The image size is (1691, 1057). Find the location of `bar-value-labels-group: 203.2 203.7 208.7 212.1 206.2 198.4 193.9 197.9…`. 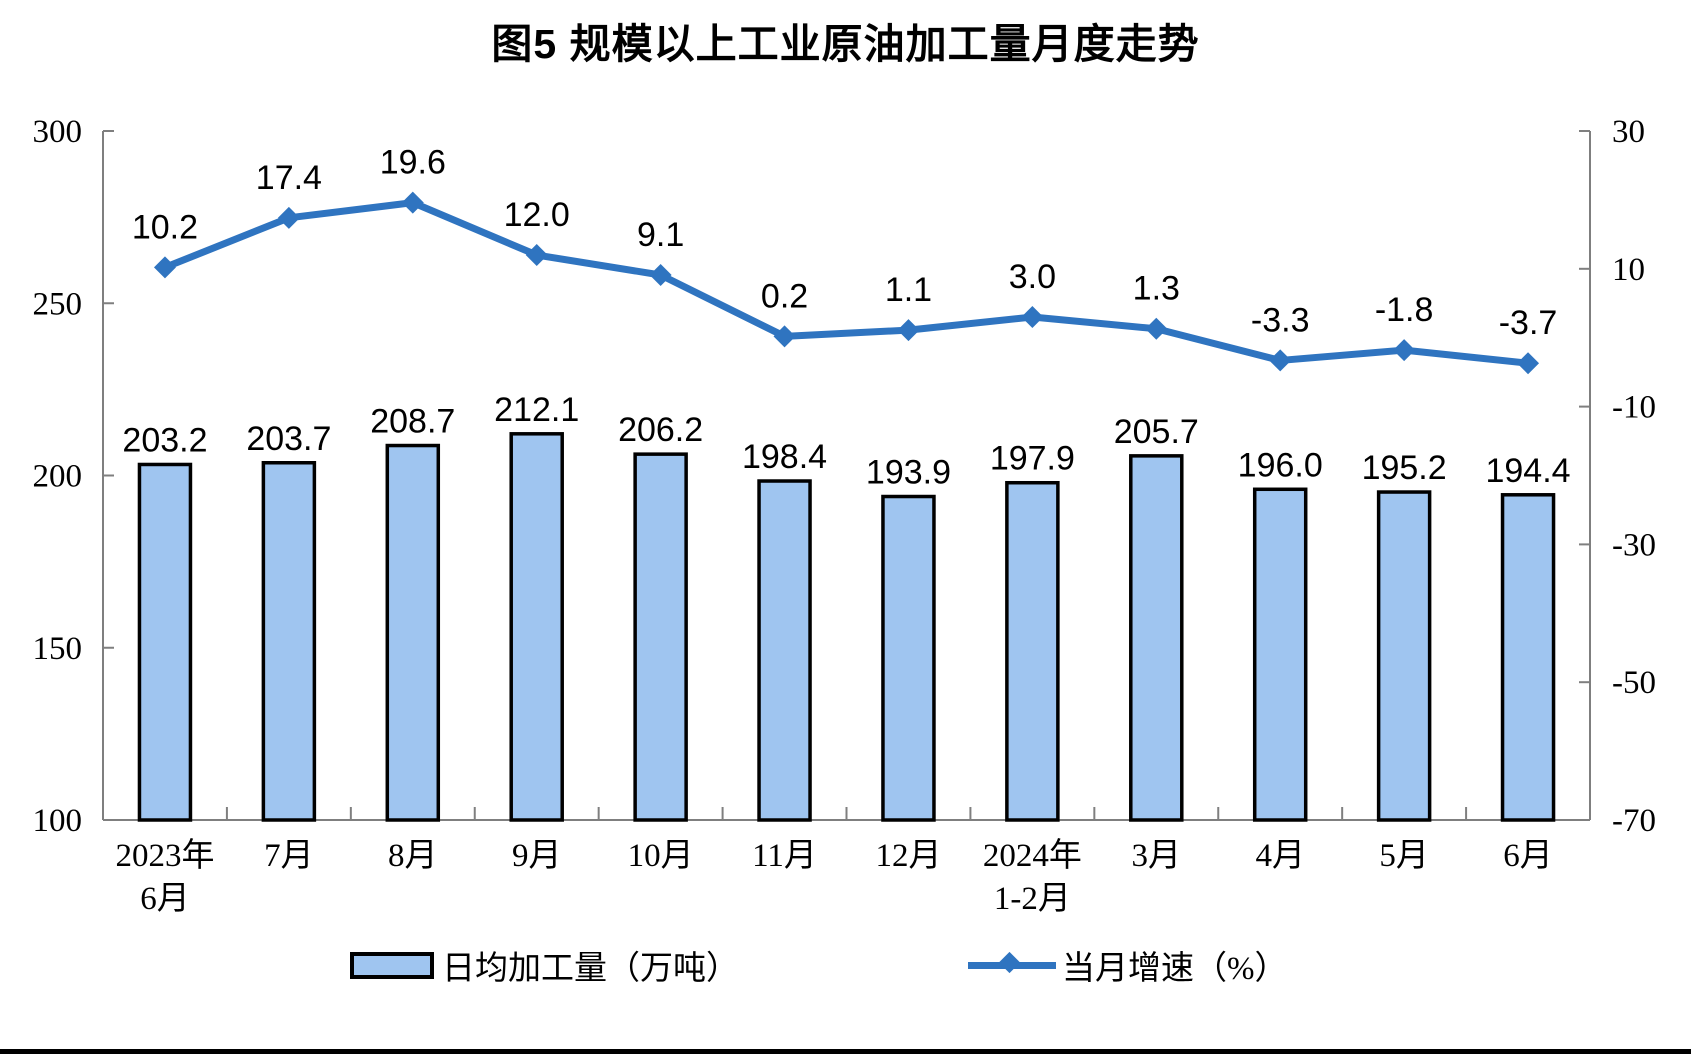

bar-value-labels-group: 203.2 203.7 208.7 212.1 206.2 198.4 193.9 197.9… is located at coordinates (846, 441).